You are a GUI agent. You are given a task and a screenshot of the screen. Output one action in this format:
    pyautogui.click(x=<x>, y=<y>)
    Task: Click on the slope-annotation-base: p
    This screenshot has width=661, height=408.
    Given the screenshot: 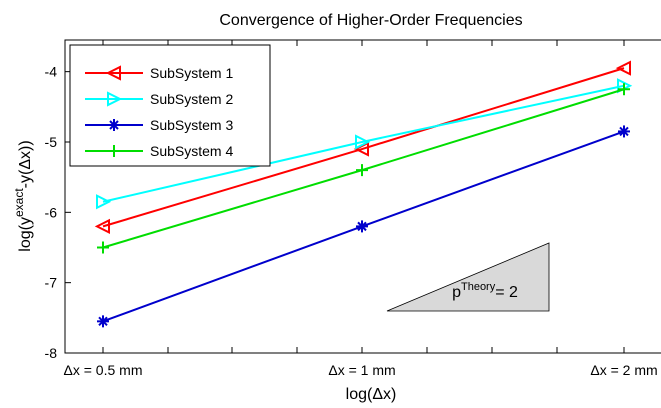 What is the action you would take?
    pyautogui.click(x=456, y=292)
    